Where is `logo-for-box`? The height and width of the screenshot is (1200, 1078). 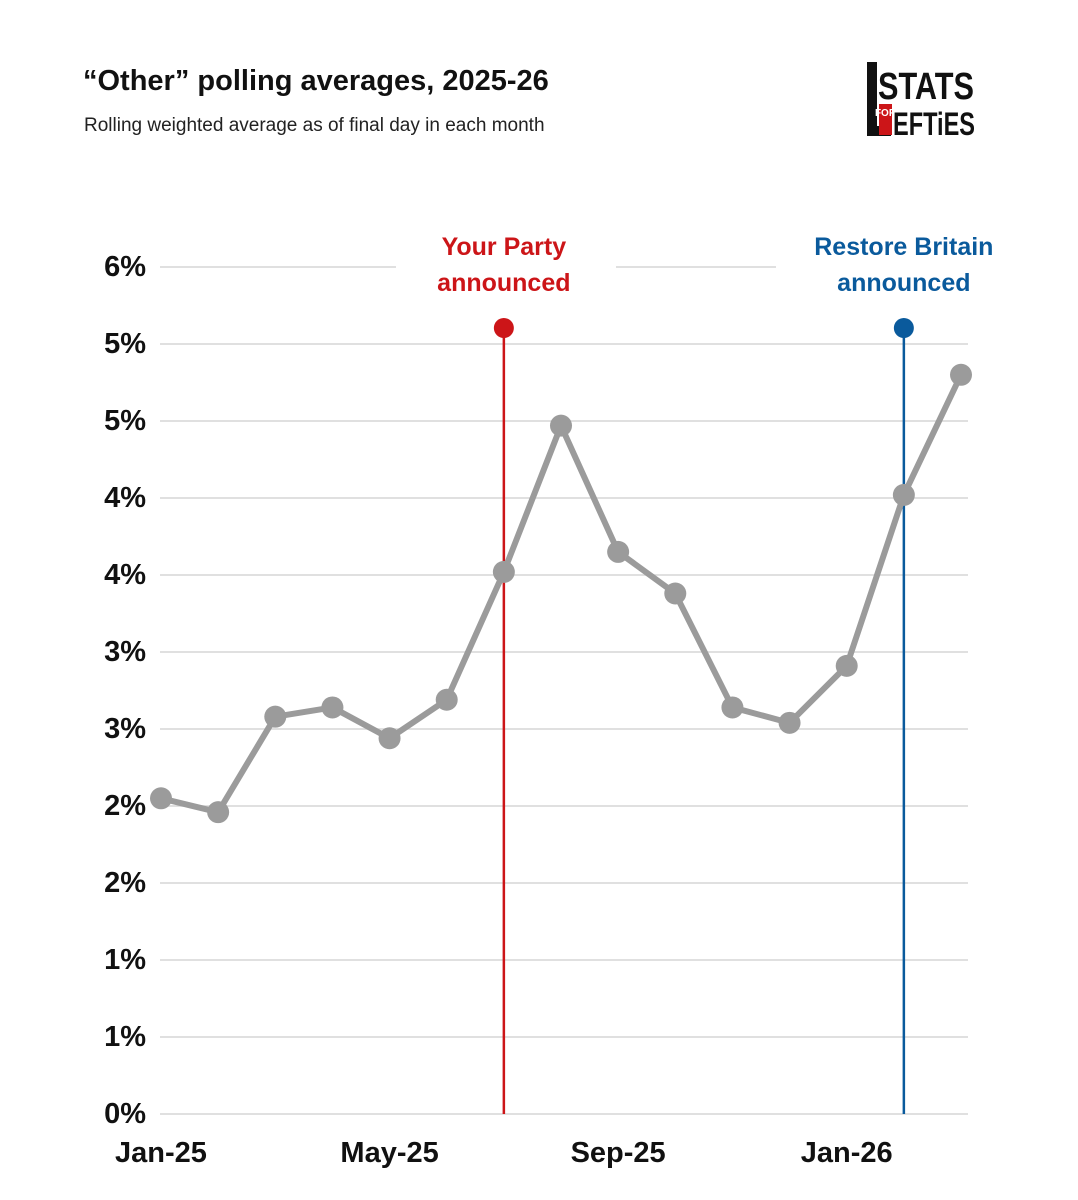 logo-for-box is located at coordinates (885, 119).